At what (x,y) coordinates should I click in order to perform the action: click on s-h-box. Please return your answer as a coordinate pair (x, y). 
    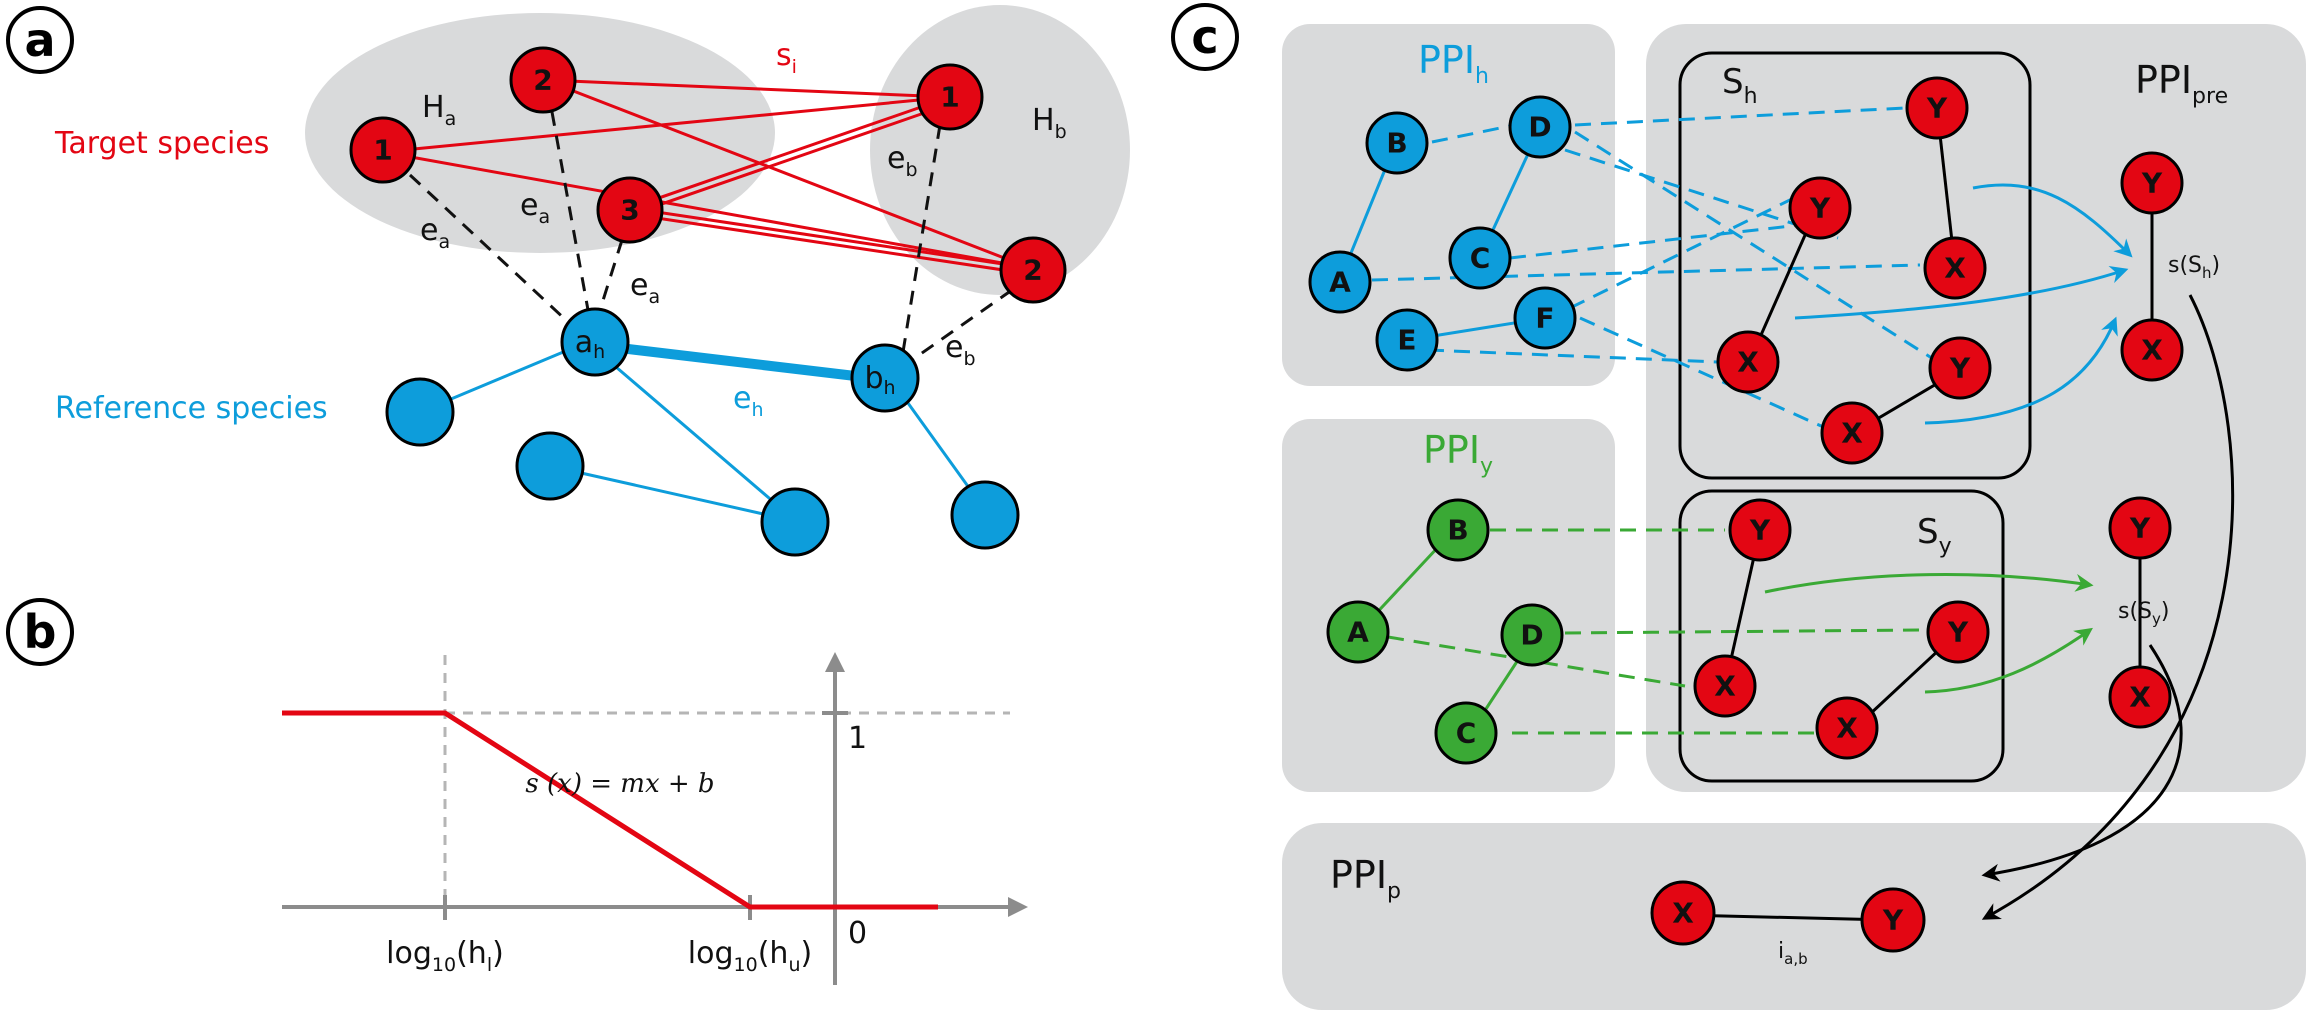
    Looking at the image, I should click on (1855, 265).